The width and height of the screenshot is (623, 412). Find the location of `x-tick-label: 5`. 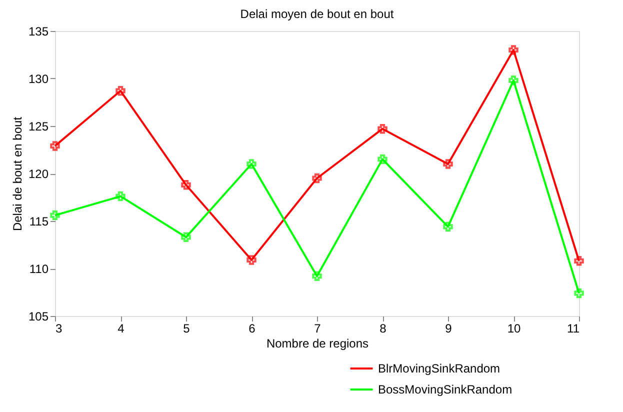

x-tick-label: 5 is located at coordinates (186, 329).